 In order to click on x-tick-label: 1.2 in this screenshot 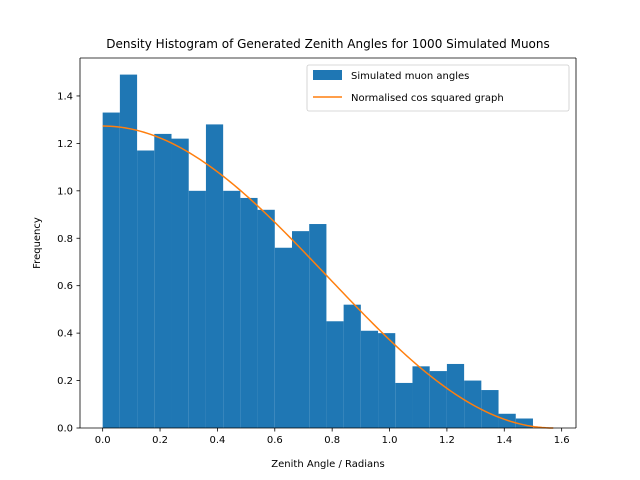, I will do `click(447, 440)`.